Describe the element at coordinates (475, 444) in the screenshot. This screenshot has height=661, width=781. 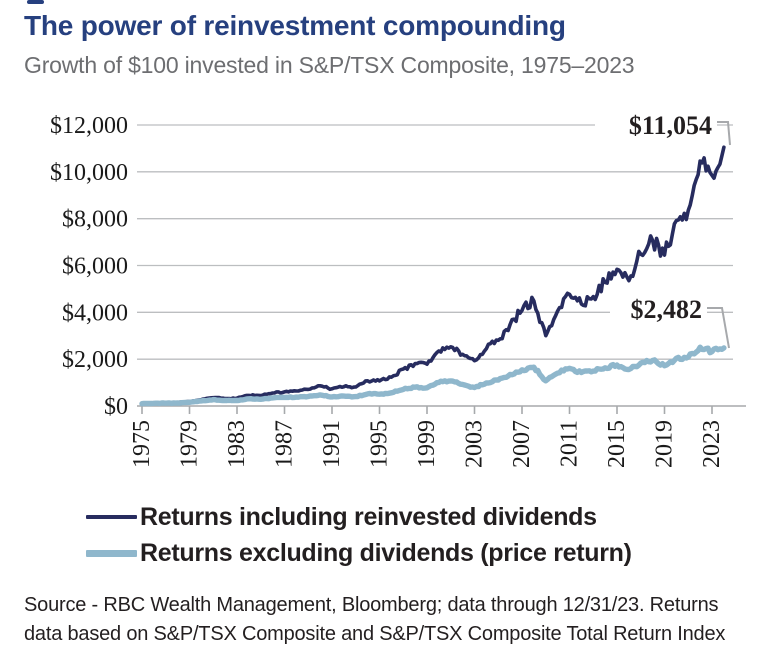
I see `svg-text: 2003` at that location.